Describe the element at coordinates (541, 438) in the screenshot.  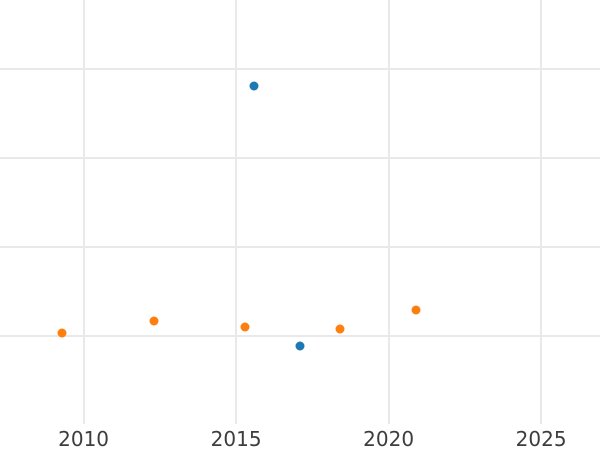
I see `x-tick-label: 2025` at that location.